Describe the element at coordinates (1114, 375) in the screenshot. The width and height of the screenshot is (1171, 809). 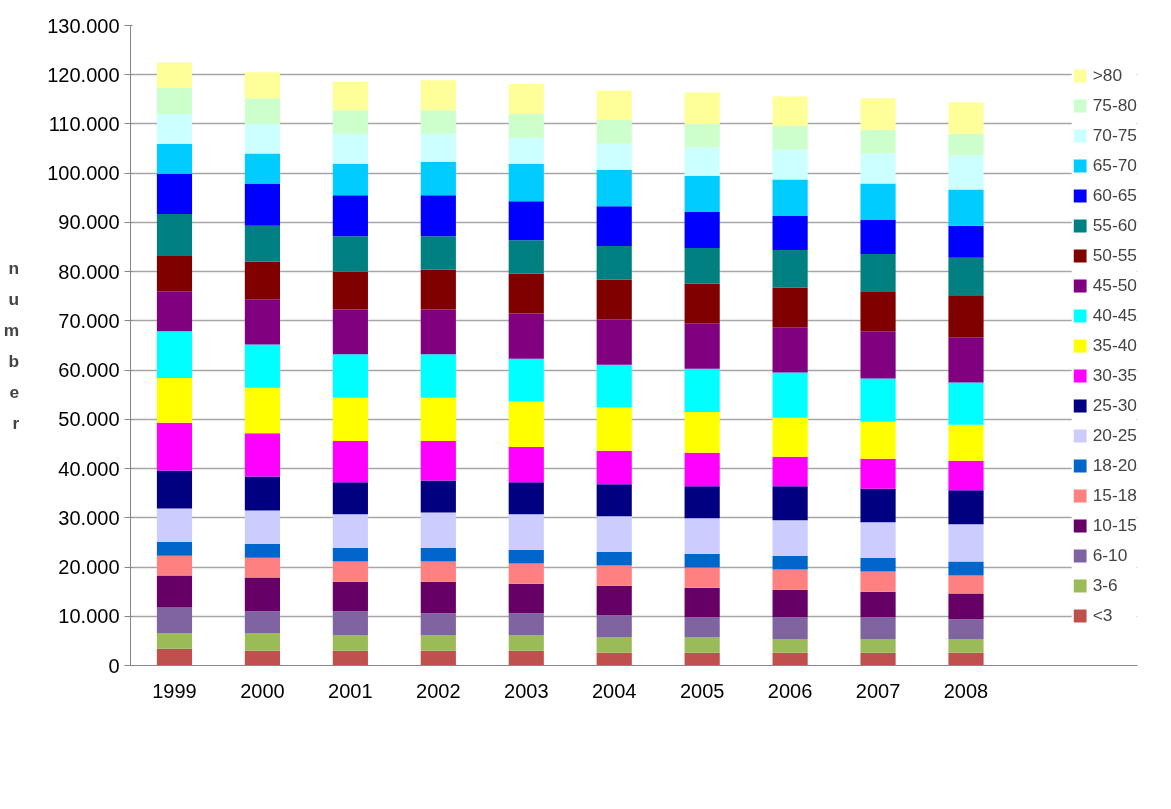
I see `legend-label: 30-35` at that location.